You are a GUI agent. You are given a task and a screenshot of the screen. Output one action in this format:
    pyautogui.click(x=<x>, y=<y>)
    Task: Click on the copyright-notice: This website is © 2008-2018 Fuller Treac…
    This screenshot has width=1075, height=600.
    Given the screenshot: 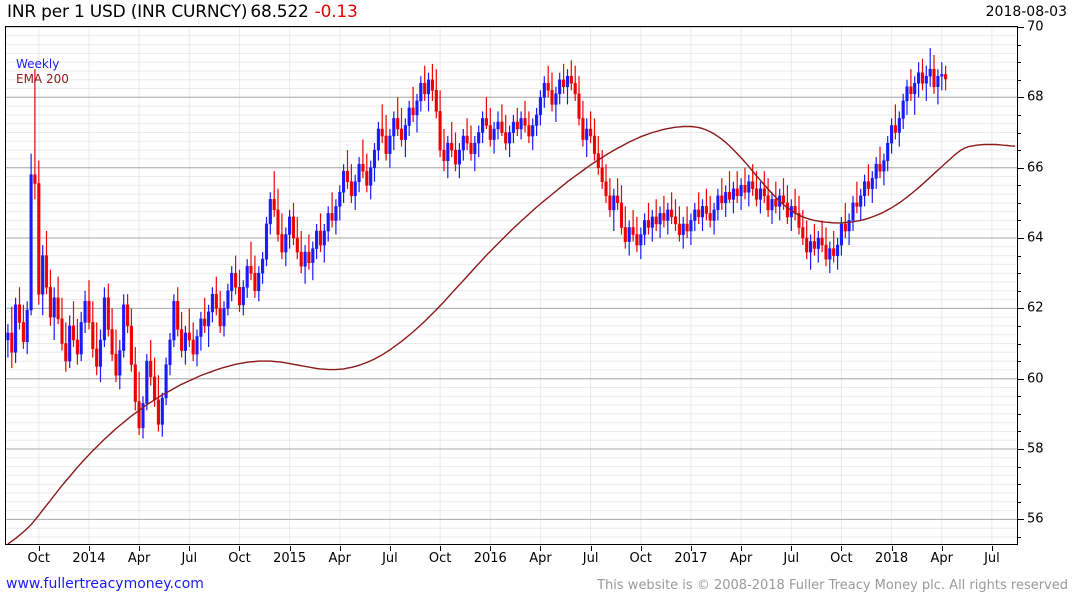 What is the action you would take?
    pyautogui.click(x=832, y=585)
    